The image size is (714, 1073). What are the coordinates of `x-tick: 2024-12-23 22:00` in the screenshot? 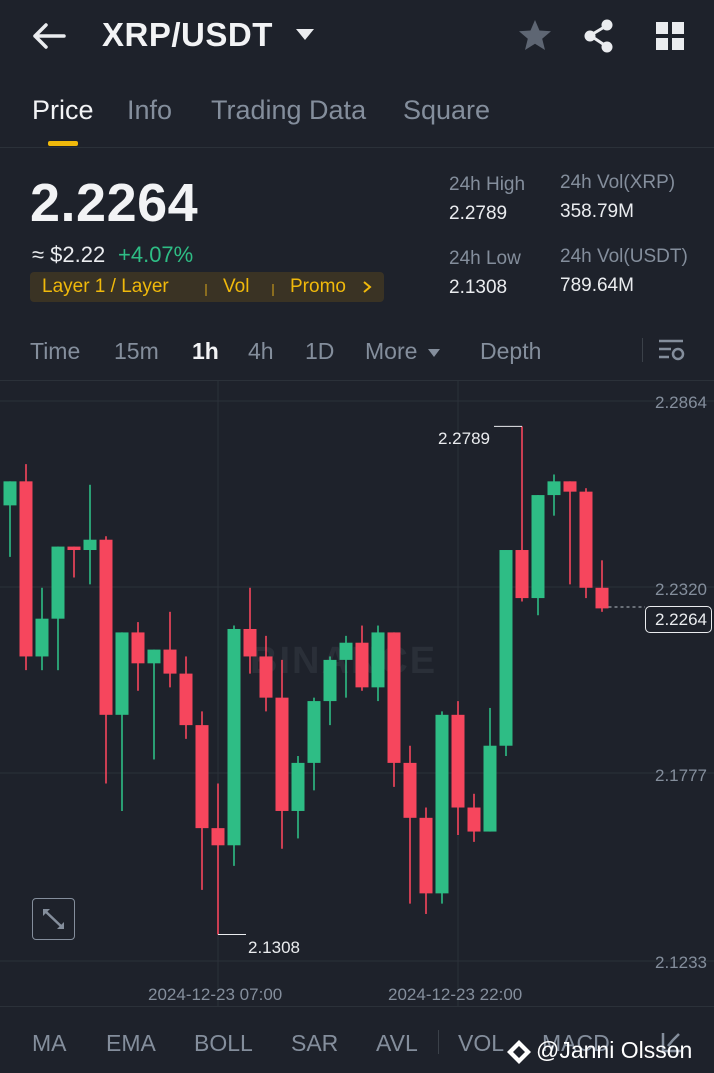 It's located at (455, 994).